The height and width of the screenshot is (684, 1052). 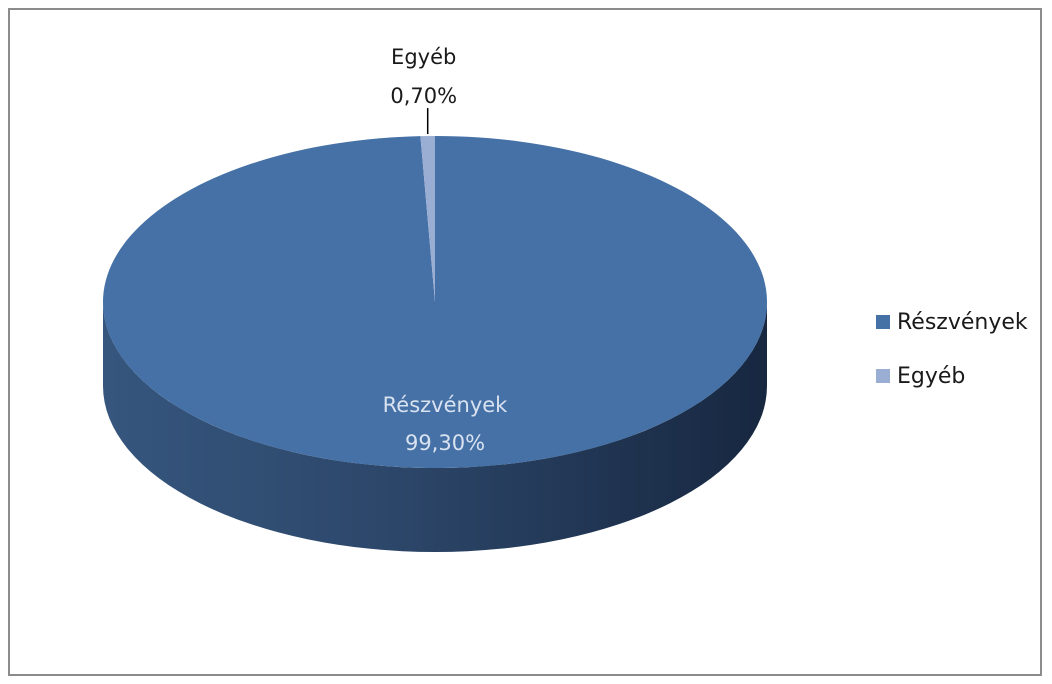 I want to click on legend-label-egyeb: Egyéb, so click(x=931, y=376).